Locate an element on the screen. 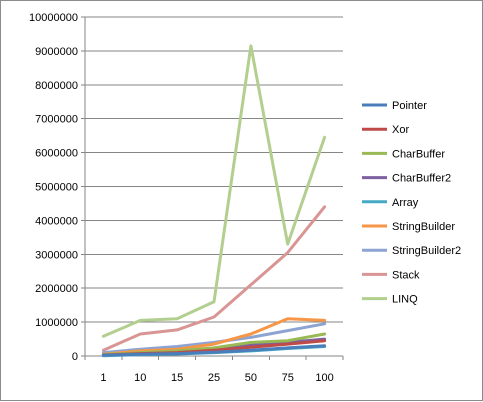  legend-item: Pointer is located at coordinates (394, 106).